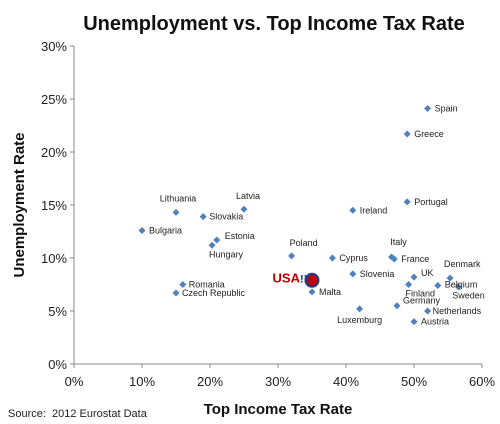 The height and width of the screenshot is (424, 500). Describe the element at coordinates (240, 236) in the screenshot. I see `point-label-estonia: Estonia` at that location.